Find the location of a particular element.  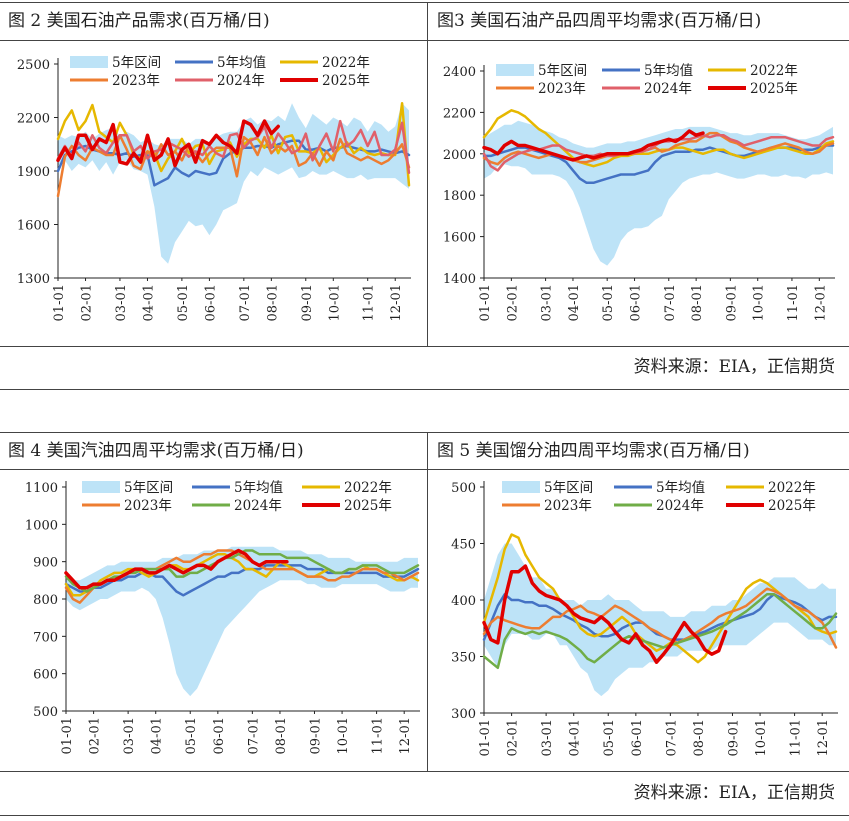

y-tick-label: 800 is located at coordinates (45, 600).